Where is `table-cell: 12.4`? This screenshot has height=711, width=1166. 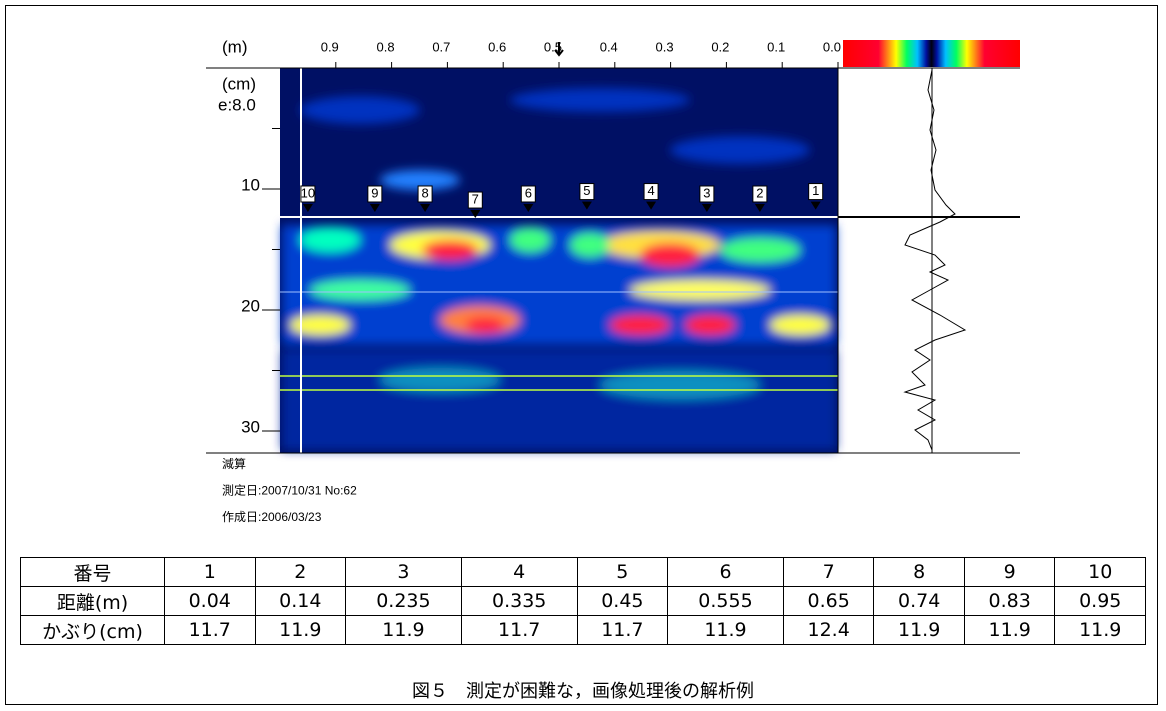
table-cell: 12.4 is located at coordinates (828, 630).